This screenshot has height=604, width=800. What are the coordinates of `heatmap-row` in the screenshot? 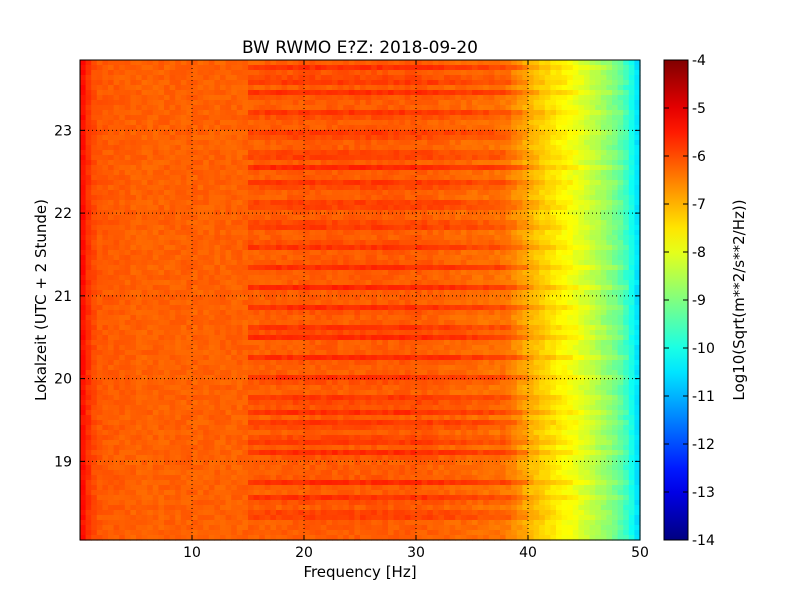 It's located at (360, 138).